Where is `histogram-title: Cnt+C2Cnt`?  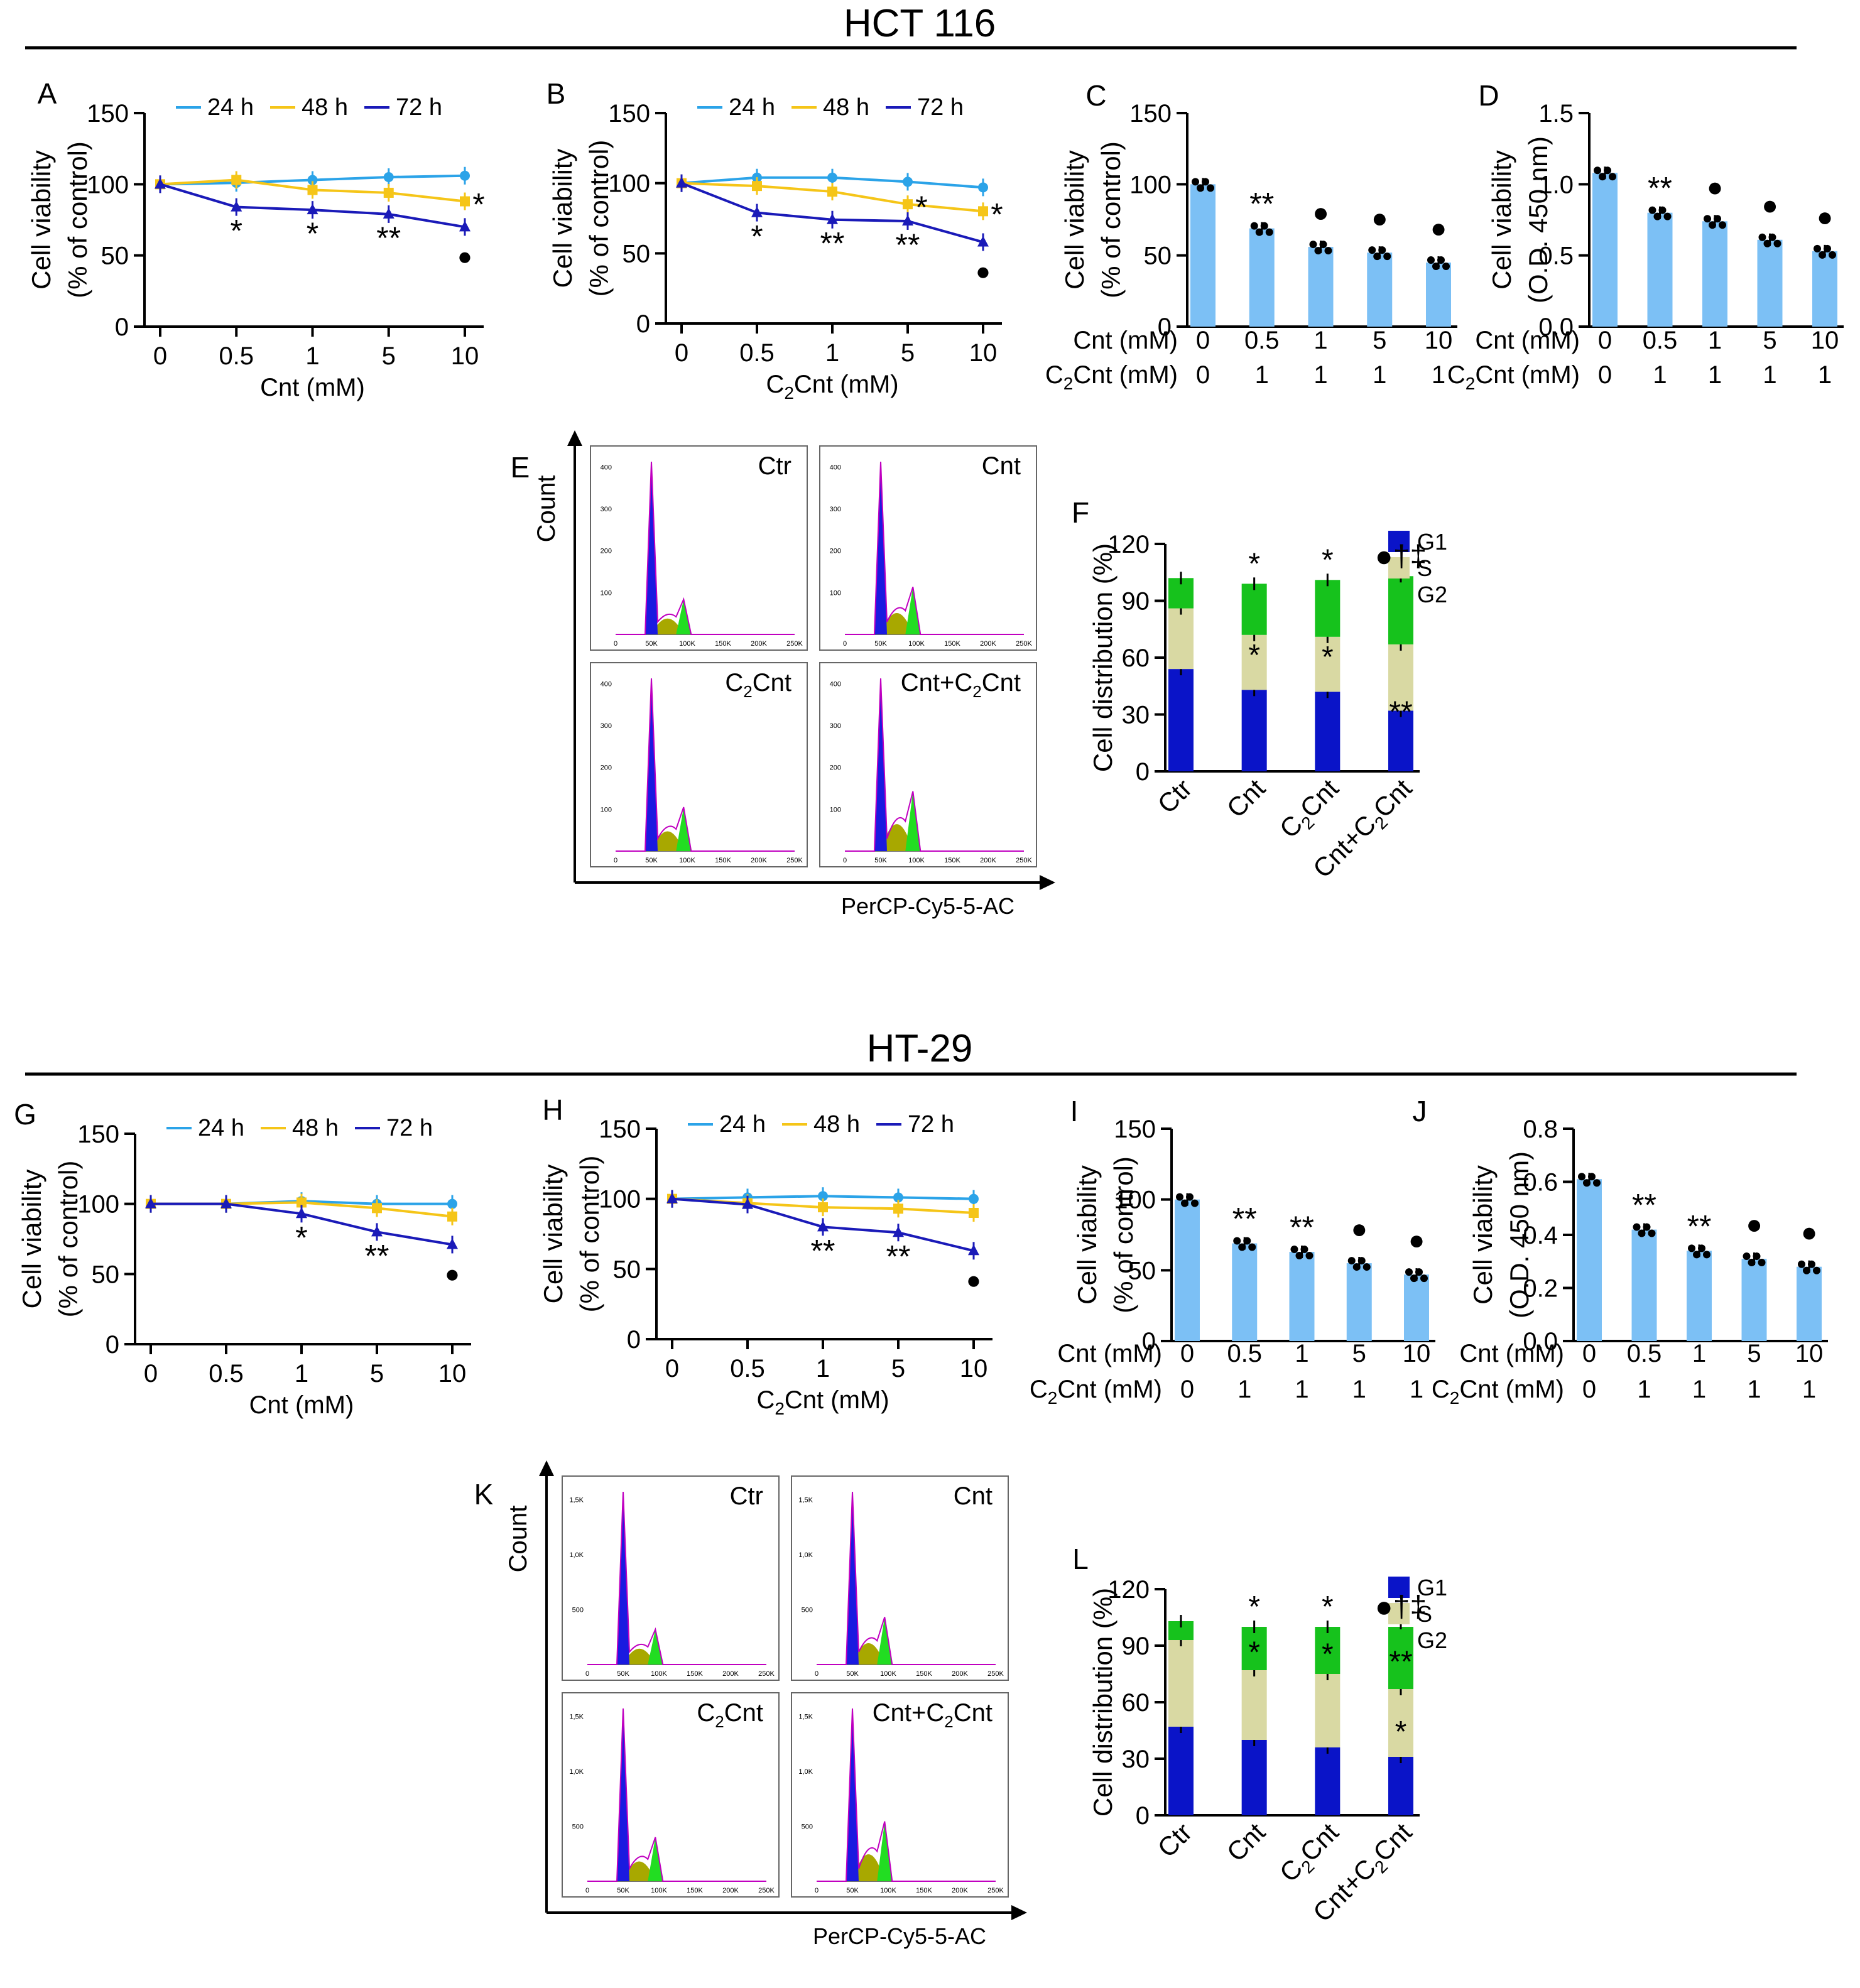
histogram-title: Cnt+C2Cnt is located at coordinates (961, 685).